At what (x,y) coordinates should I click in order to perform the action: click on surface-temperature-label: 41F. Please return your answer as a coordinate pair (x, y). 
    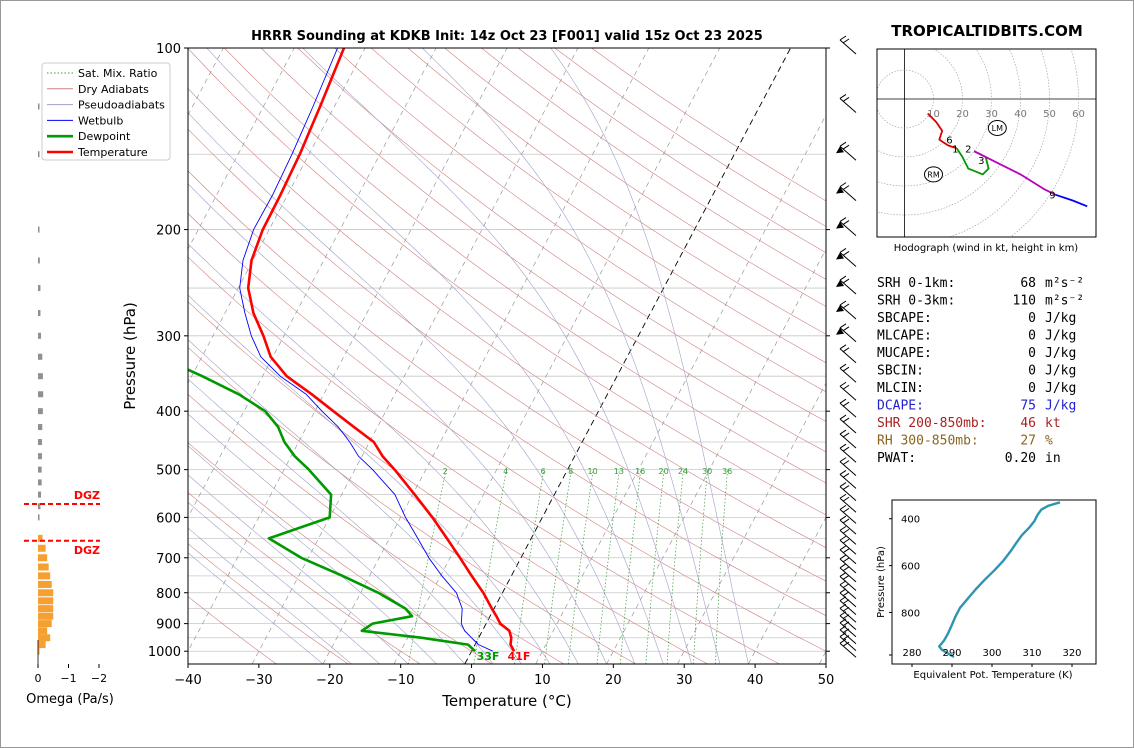
    Looking at the image, I should click on (519, 656).